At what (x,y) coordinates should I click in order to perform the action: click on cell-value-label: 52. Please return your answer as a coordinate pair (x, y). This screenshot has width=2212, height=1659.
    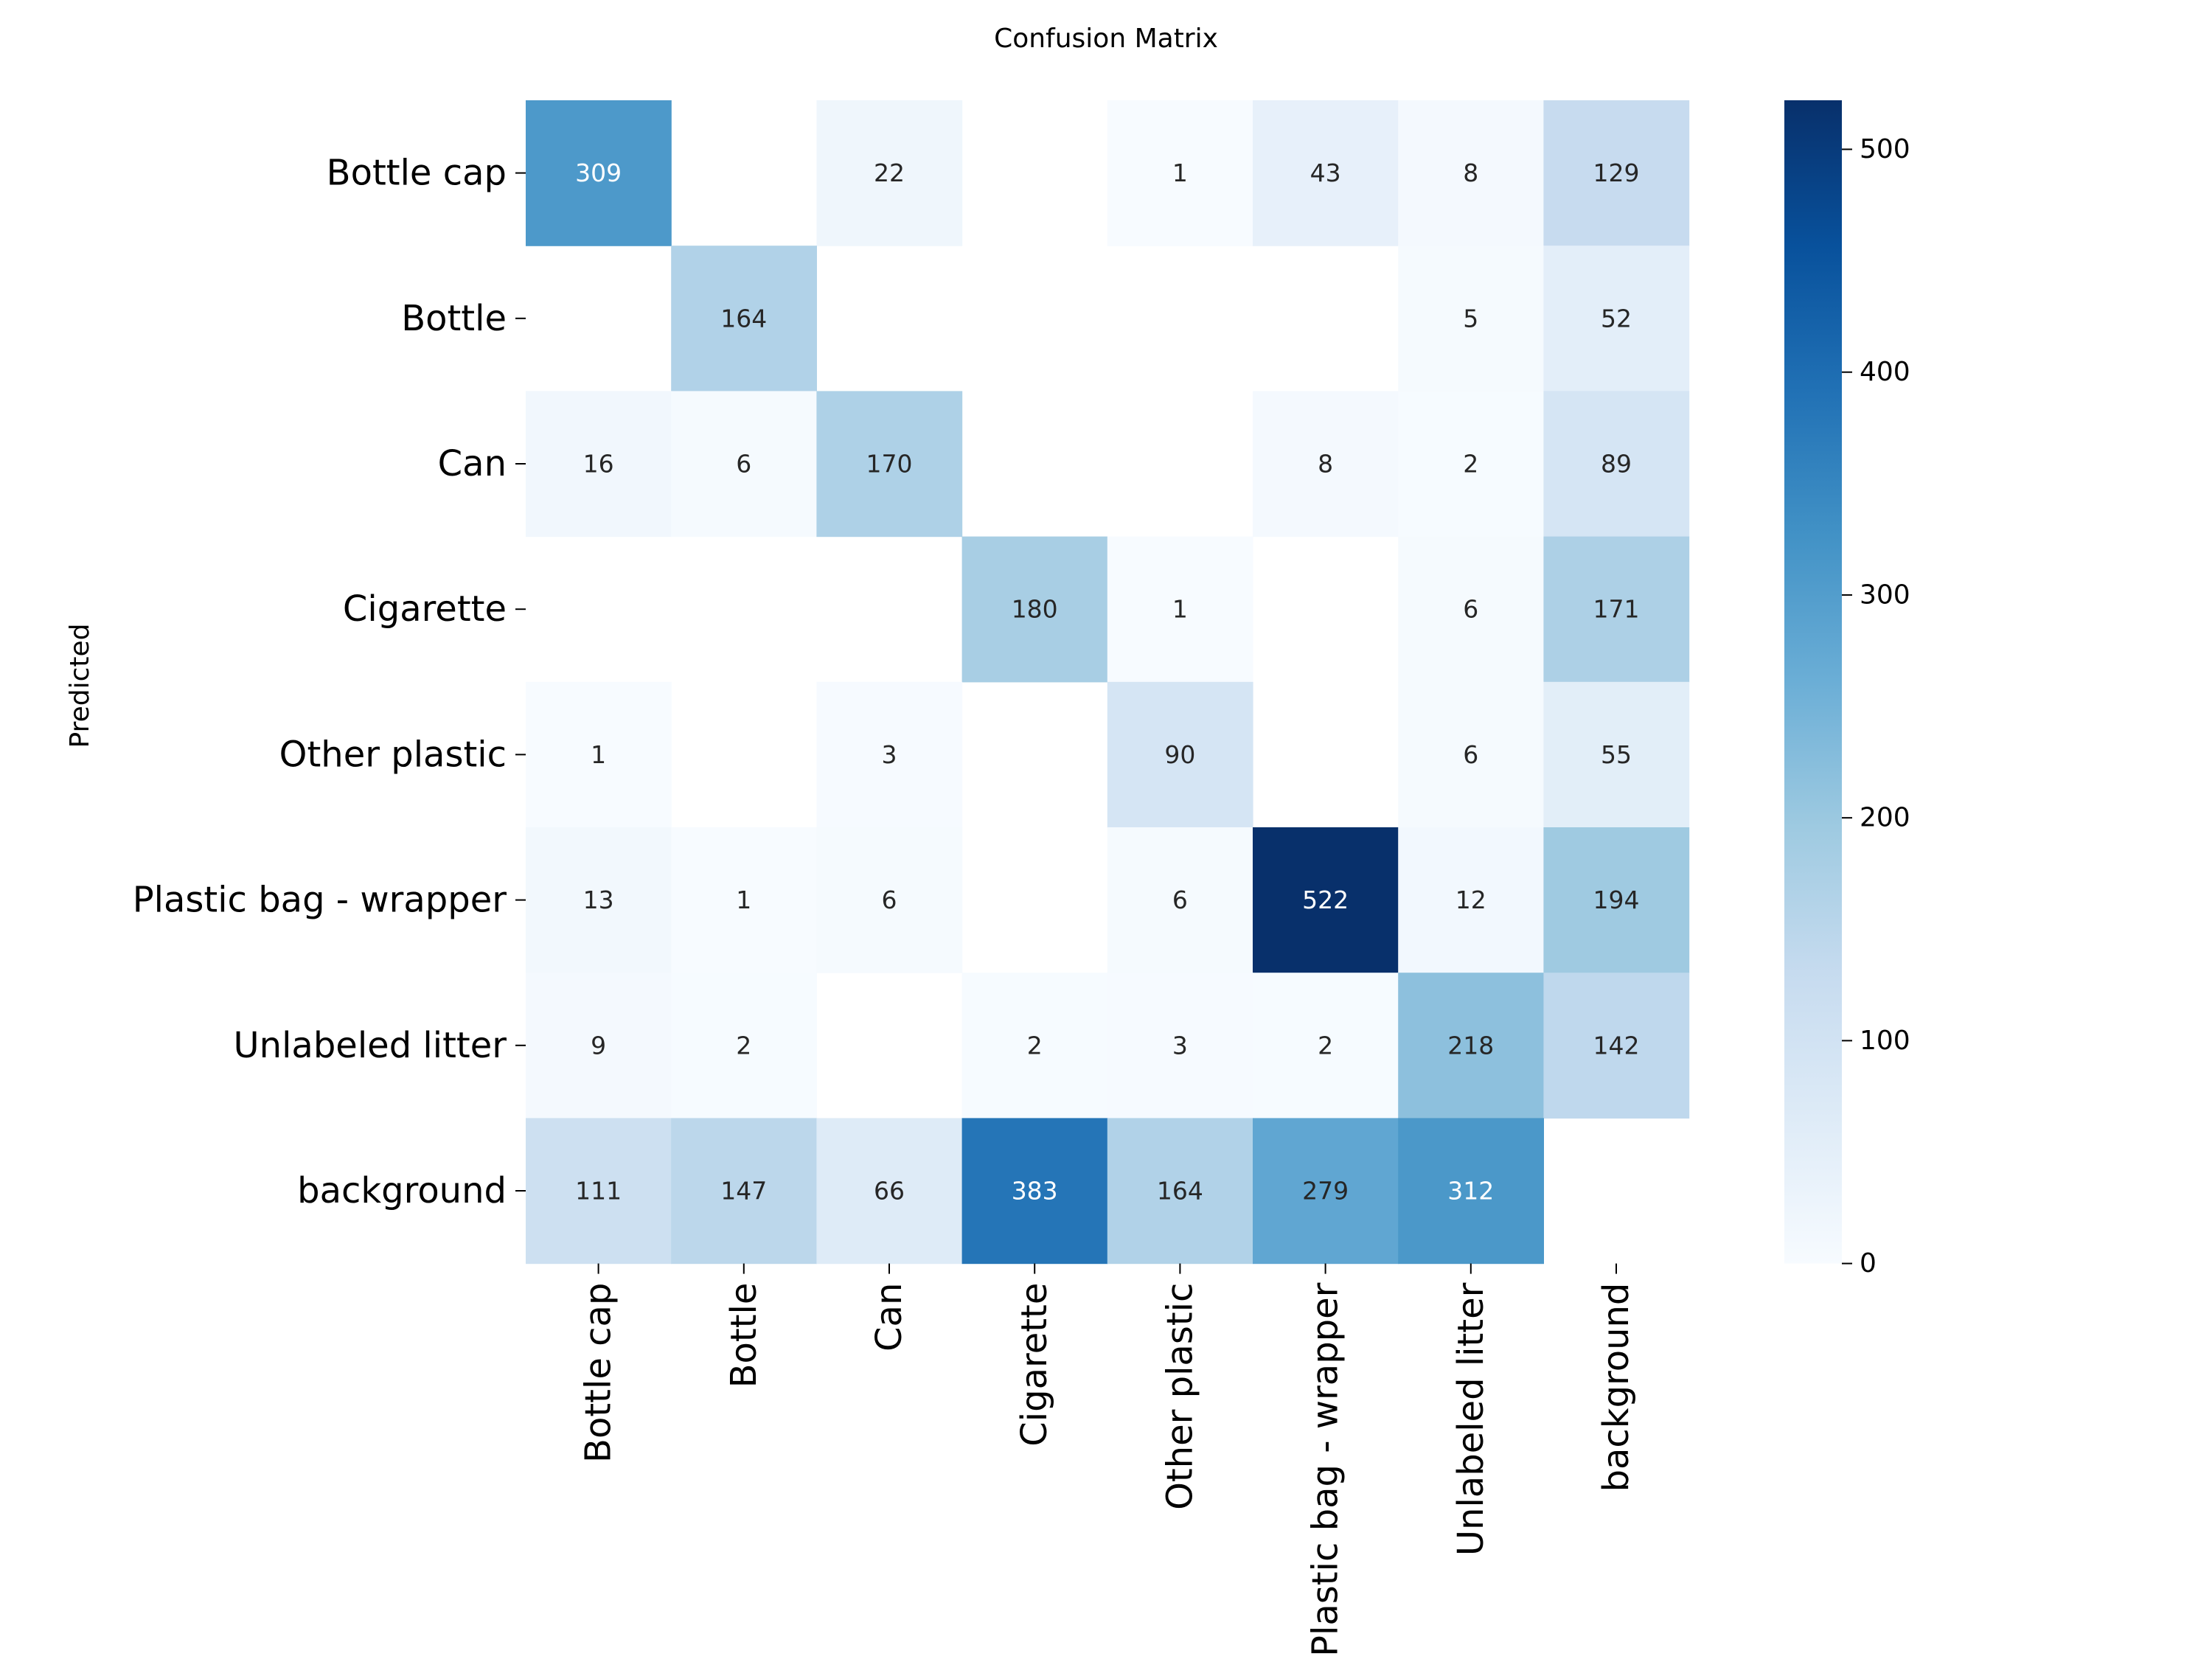
    Looking at the image, I should click on (1616, 318).